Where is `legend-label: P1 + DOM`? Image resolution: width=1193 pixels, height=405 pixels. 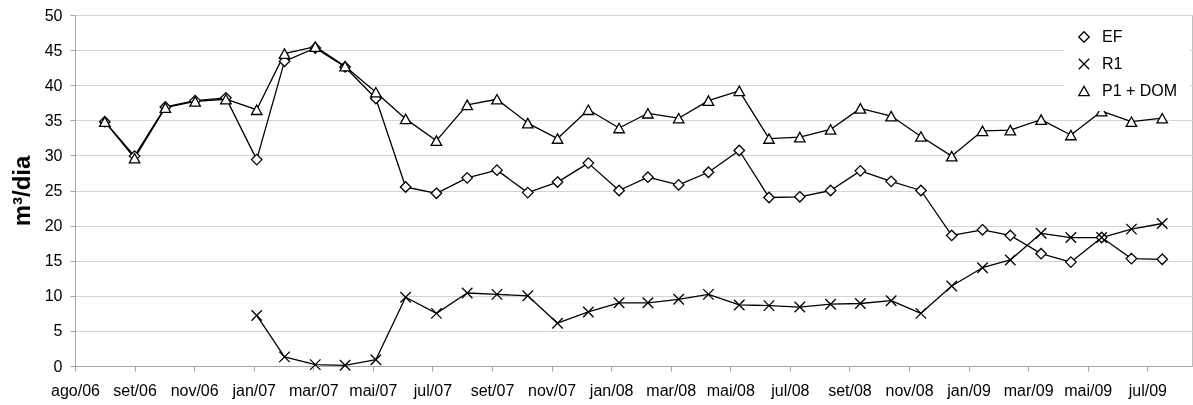 legend-label: P1 + DOM is located at coordinates (1140, 90).